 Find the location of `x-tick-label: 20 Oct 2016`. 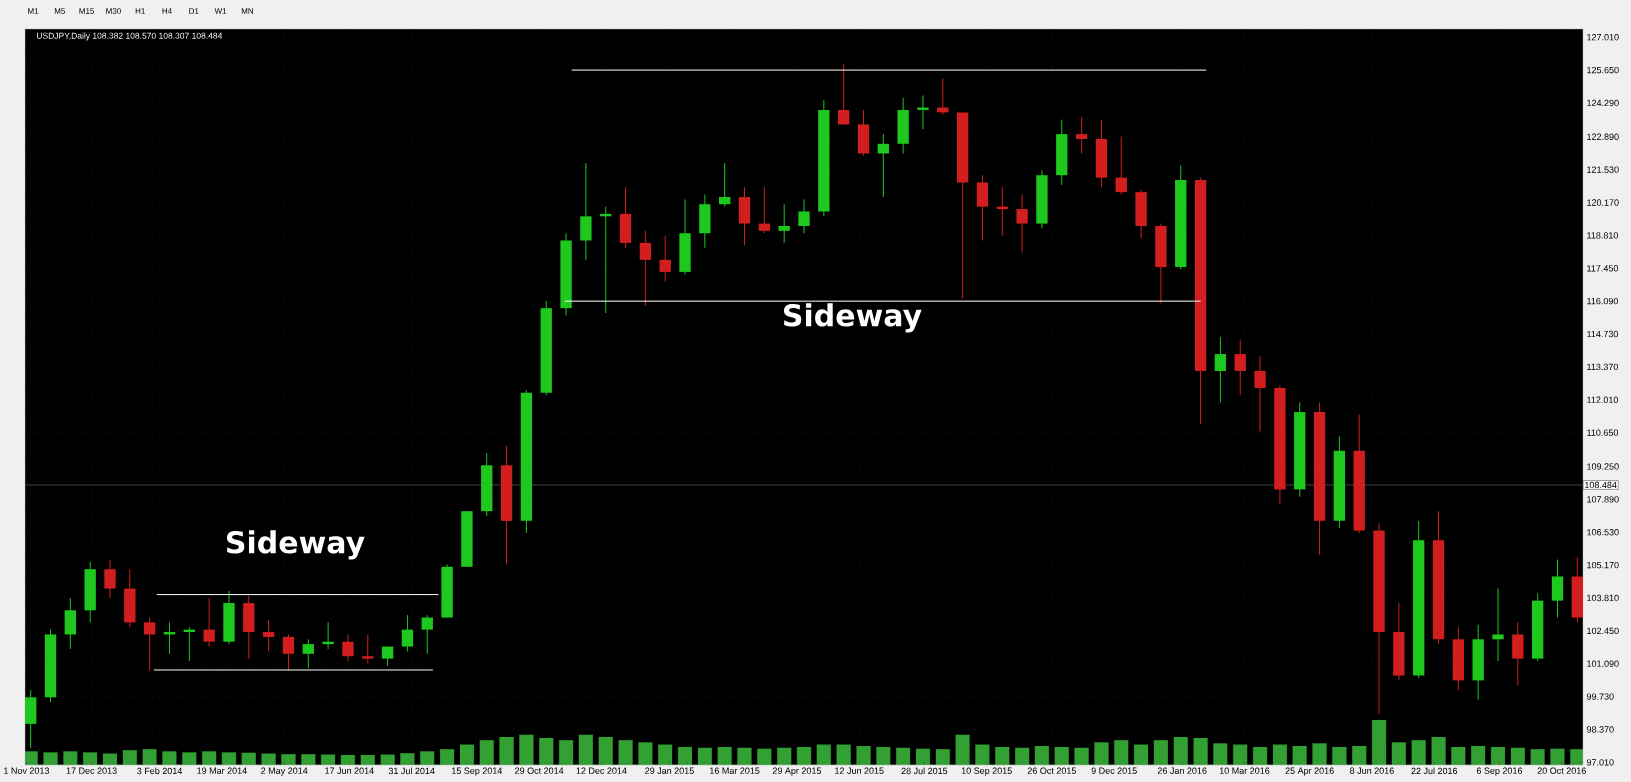

x-tick-label: 20 Oct 2016 is located at coordinates (1561, 770).